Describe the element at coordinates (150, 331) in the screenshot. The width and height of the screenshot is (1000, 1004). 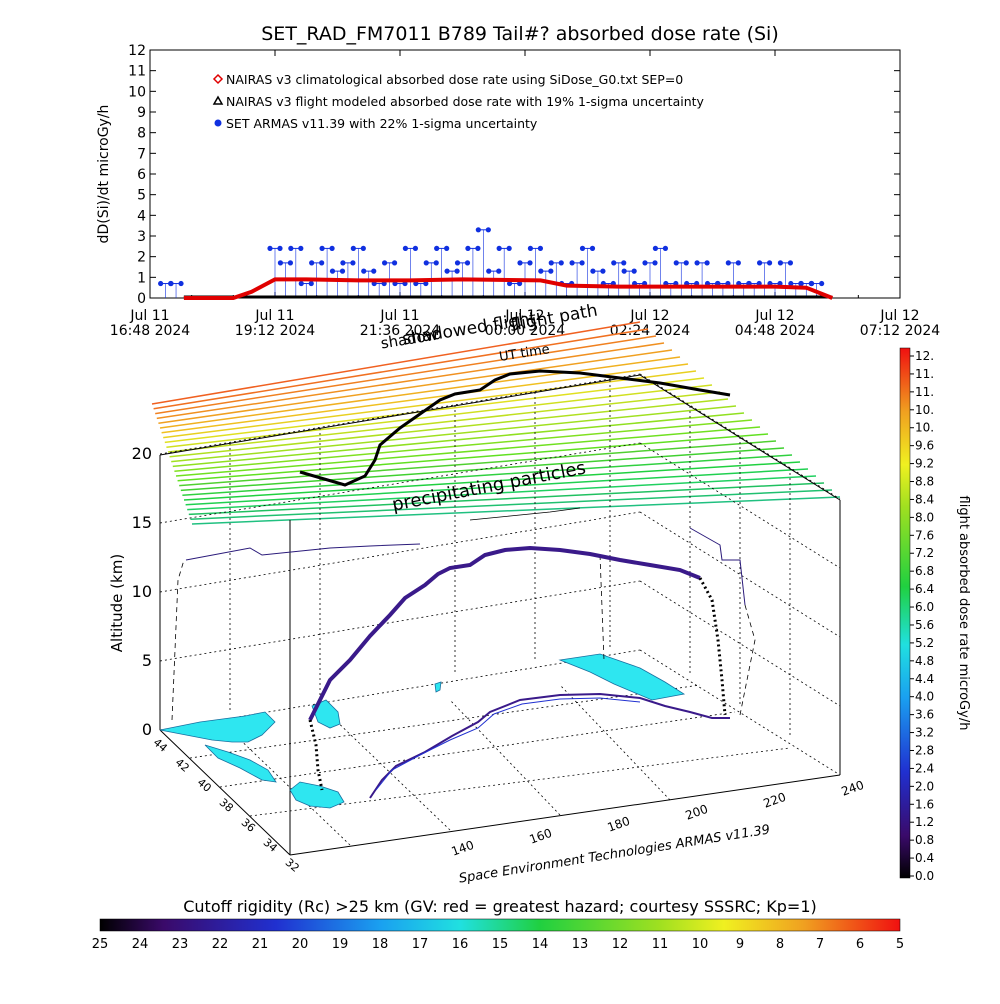
I see `x-tick-label-time: 16:48 2024` at that location.